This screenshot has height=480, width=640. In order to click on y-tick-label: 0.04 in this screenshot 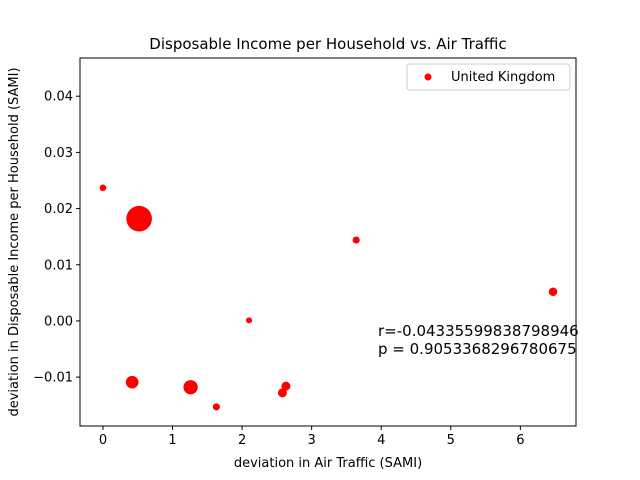, I will do `click(58, 97)`.